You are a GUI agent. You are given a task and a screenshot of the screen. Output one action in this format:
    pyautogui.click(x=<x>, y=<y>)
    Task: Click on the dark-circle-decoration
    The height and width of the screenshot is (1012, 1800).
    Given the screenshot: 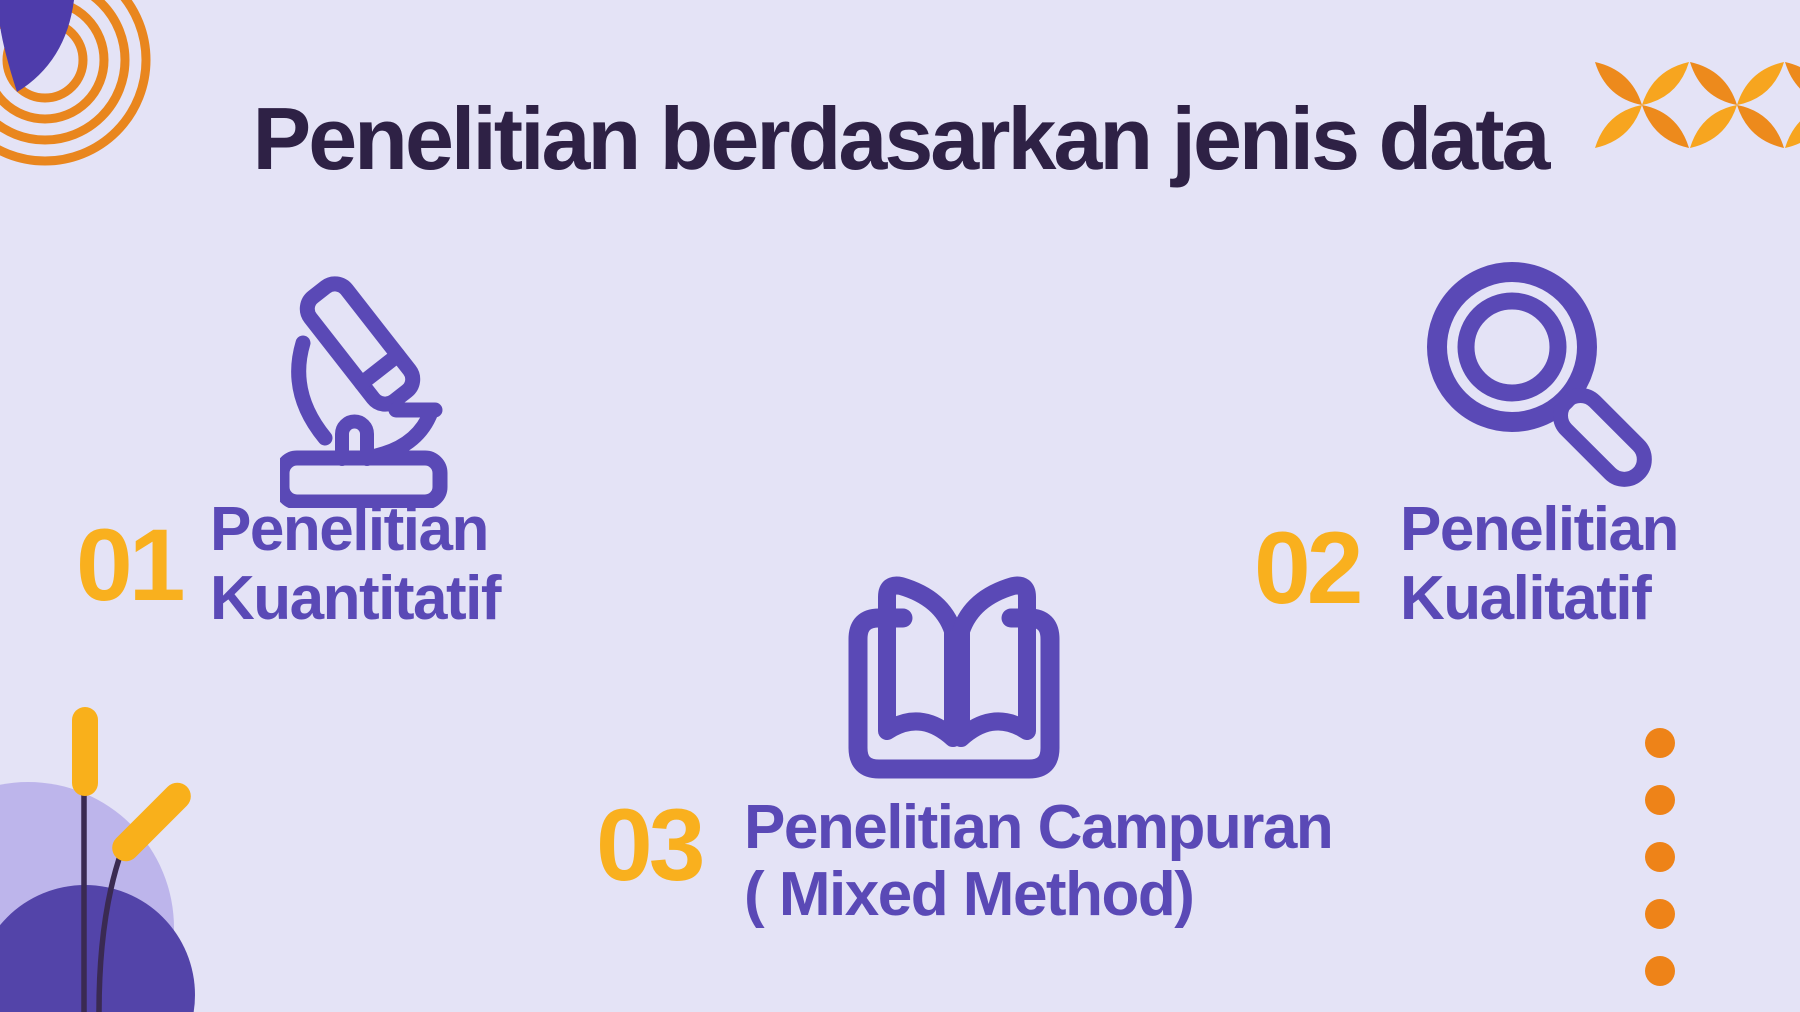 What is the action you would take?
    pyautogui.click(x=97, y=948)
    